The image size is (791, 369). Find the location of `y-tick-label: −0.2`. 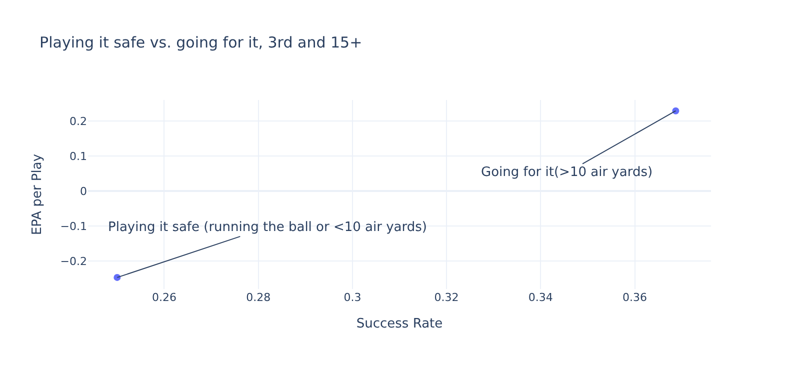

y-tick-label: −0.2 is located at coordinates (73, 261).